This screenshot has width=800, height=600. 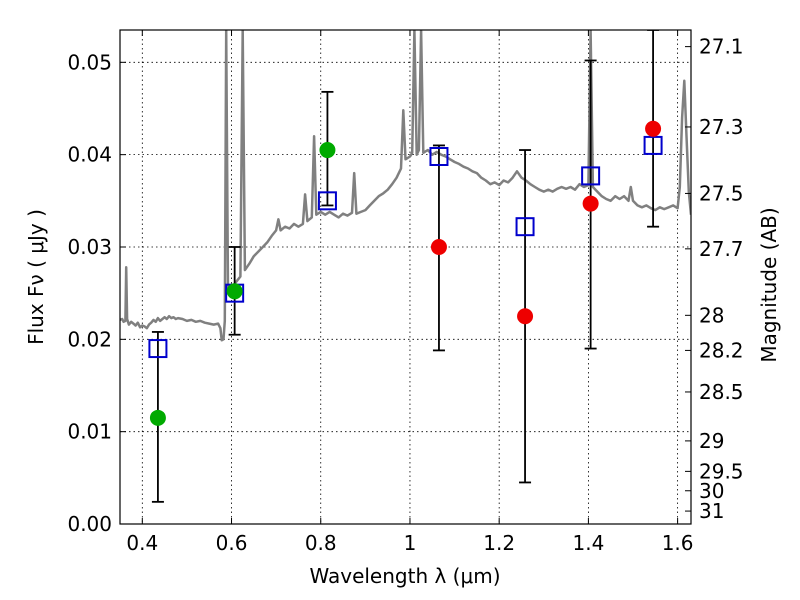 I want to click on y-tick-label: 0.02, so click(x=89, y=339).